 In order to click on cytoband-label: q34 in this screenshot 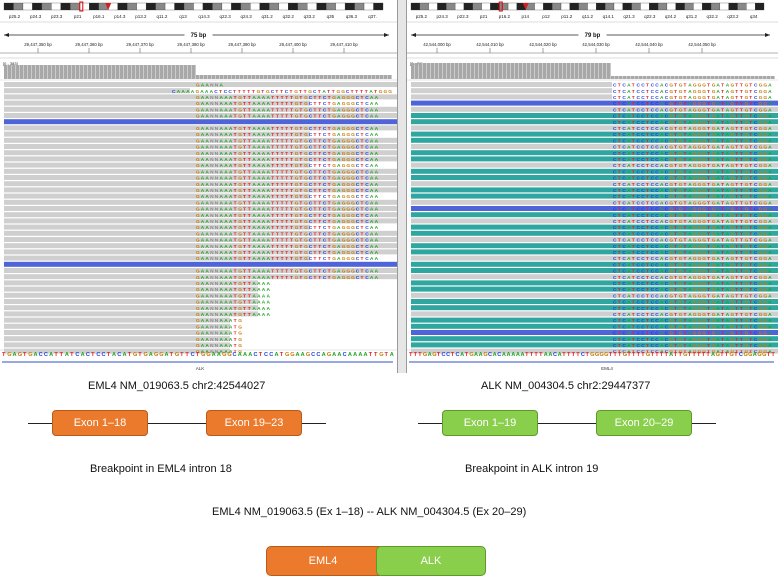, I will do `click(754, 16)`.